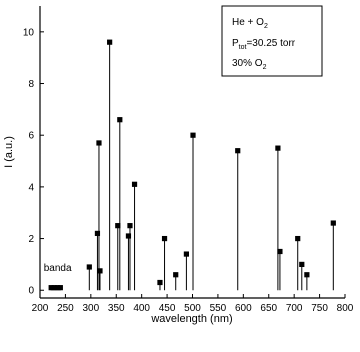 The height and width of the screenshot is (352, 360). I want to click on x-axis-ticks: 200 250 300 350 400 450 500 550 600 650 700 750 800, so click(193, 304).